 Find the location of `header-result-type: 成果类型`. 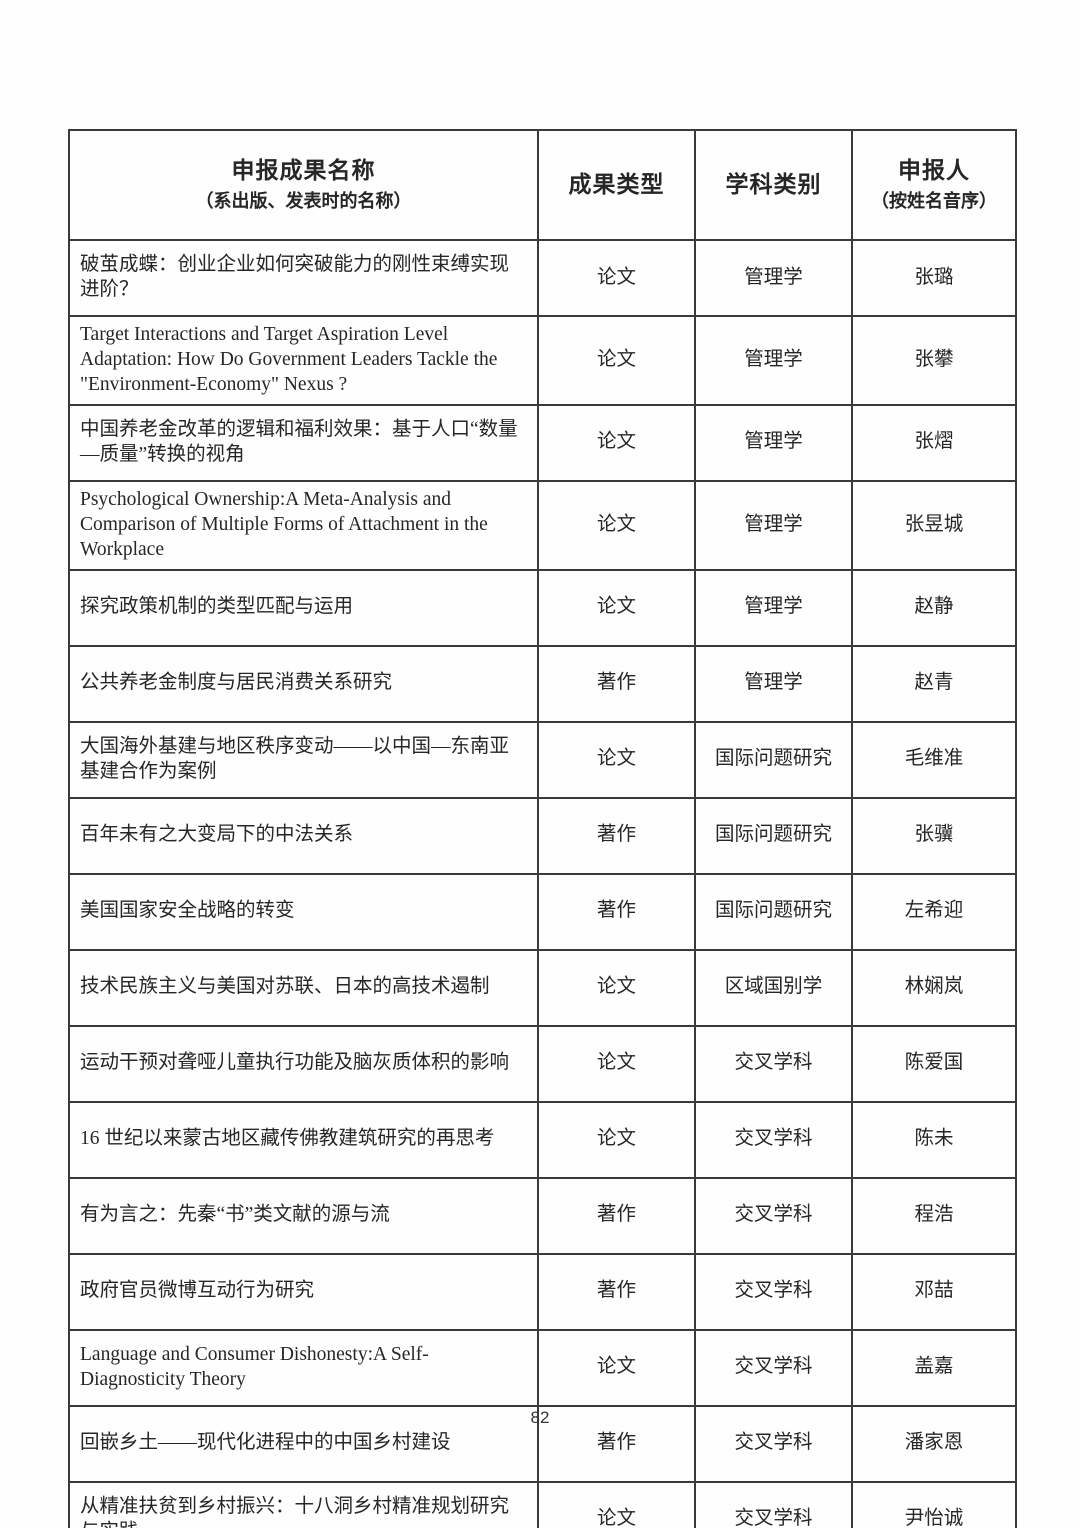

header-result-type: 成果类型 is located at coordinates (616, 185).